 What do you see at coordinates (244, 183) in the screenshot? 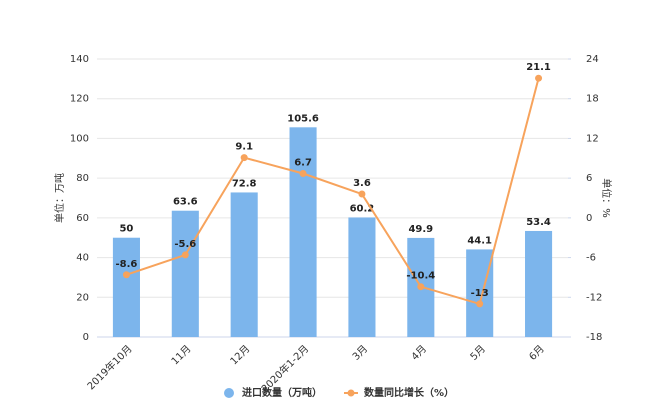
I see `data-label: 72.8` at bounding box center [244, 183].